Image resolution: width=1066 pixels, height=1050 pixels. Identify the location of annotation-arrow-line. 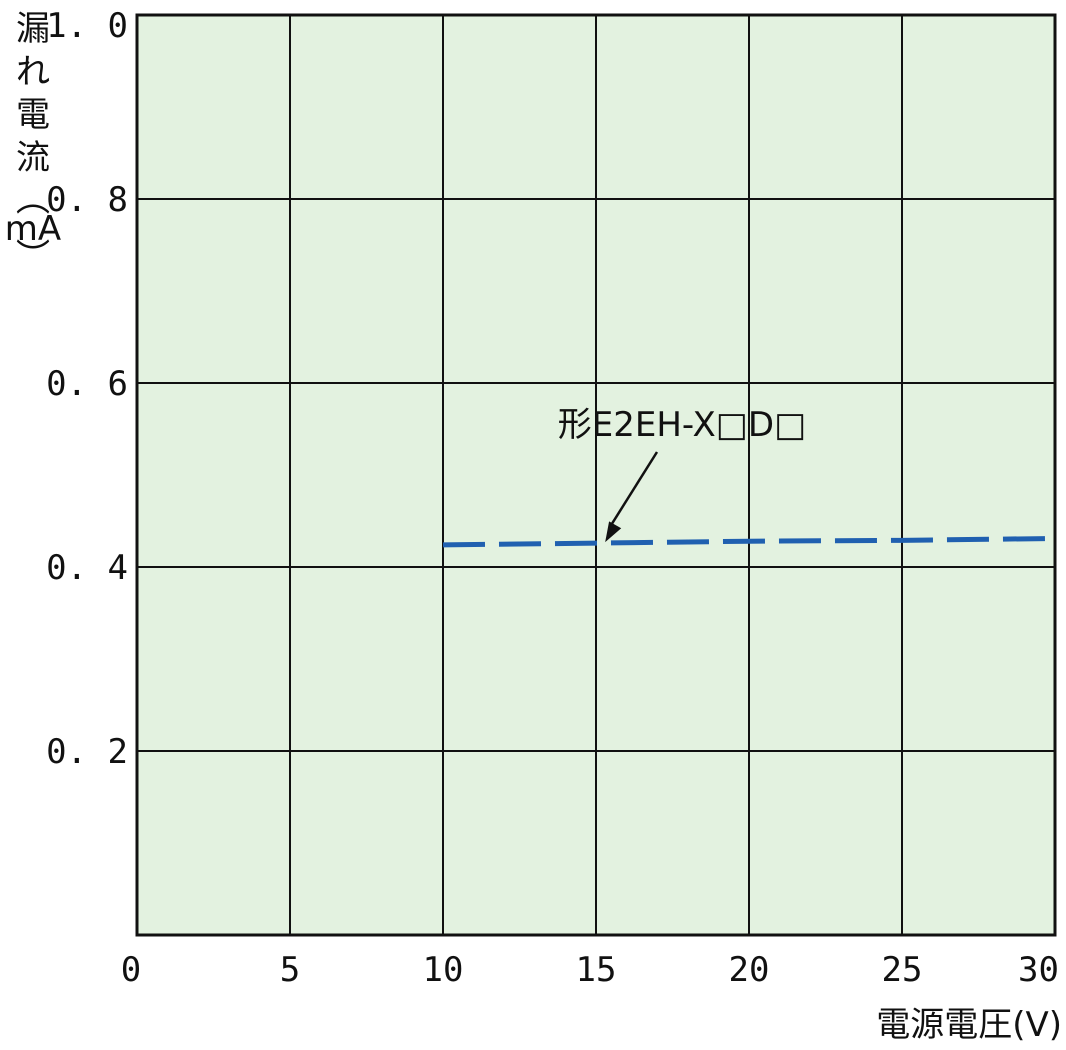
(633, 490).